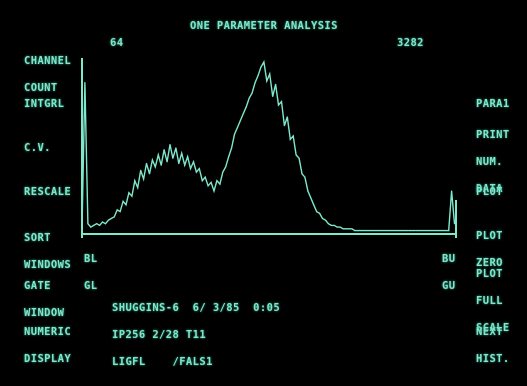 This screenshot has width=527, height=386. Describe the element at coordinates (489, 192) in the screenshot. I see `menu-plot: PLOT` at that location.